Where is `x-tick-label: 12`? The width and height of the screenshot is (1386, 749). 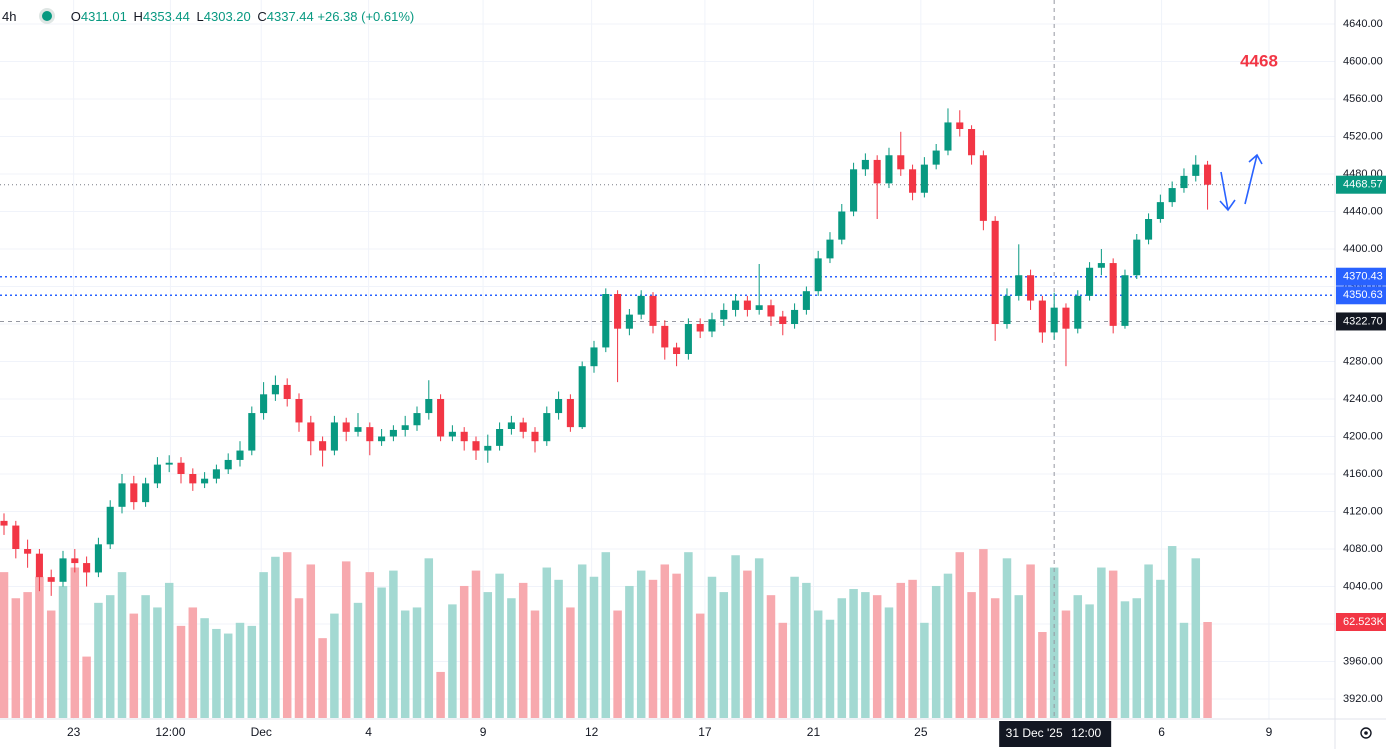 x-tick-label: 12 is located at coordinates (592, 732).